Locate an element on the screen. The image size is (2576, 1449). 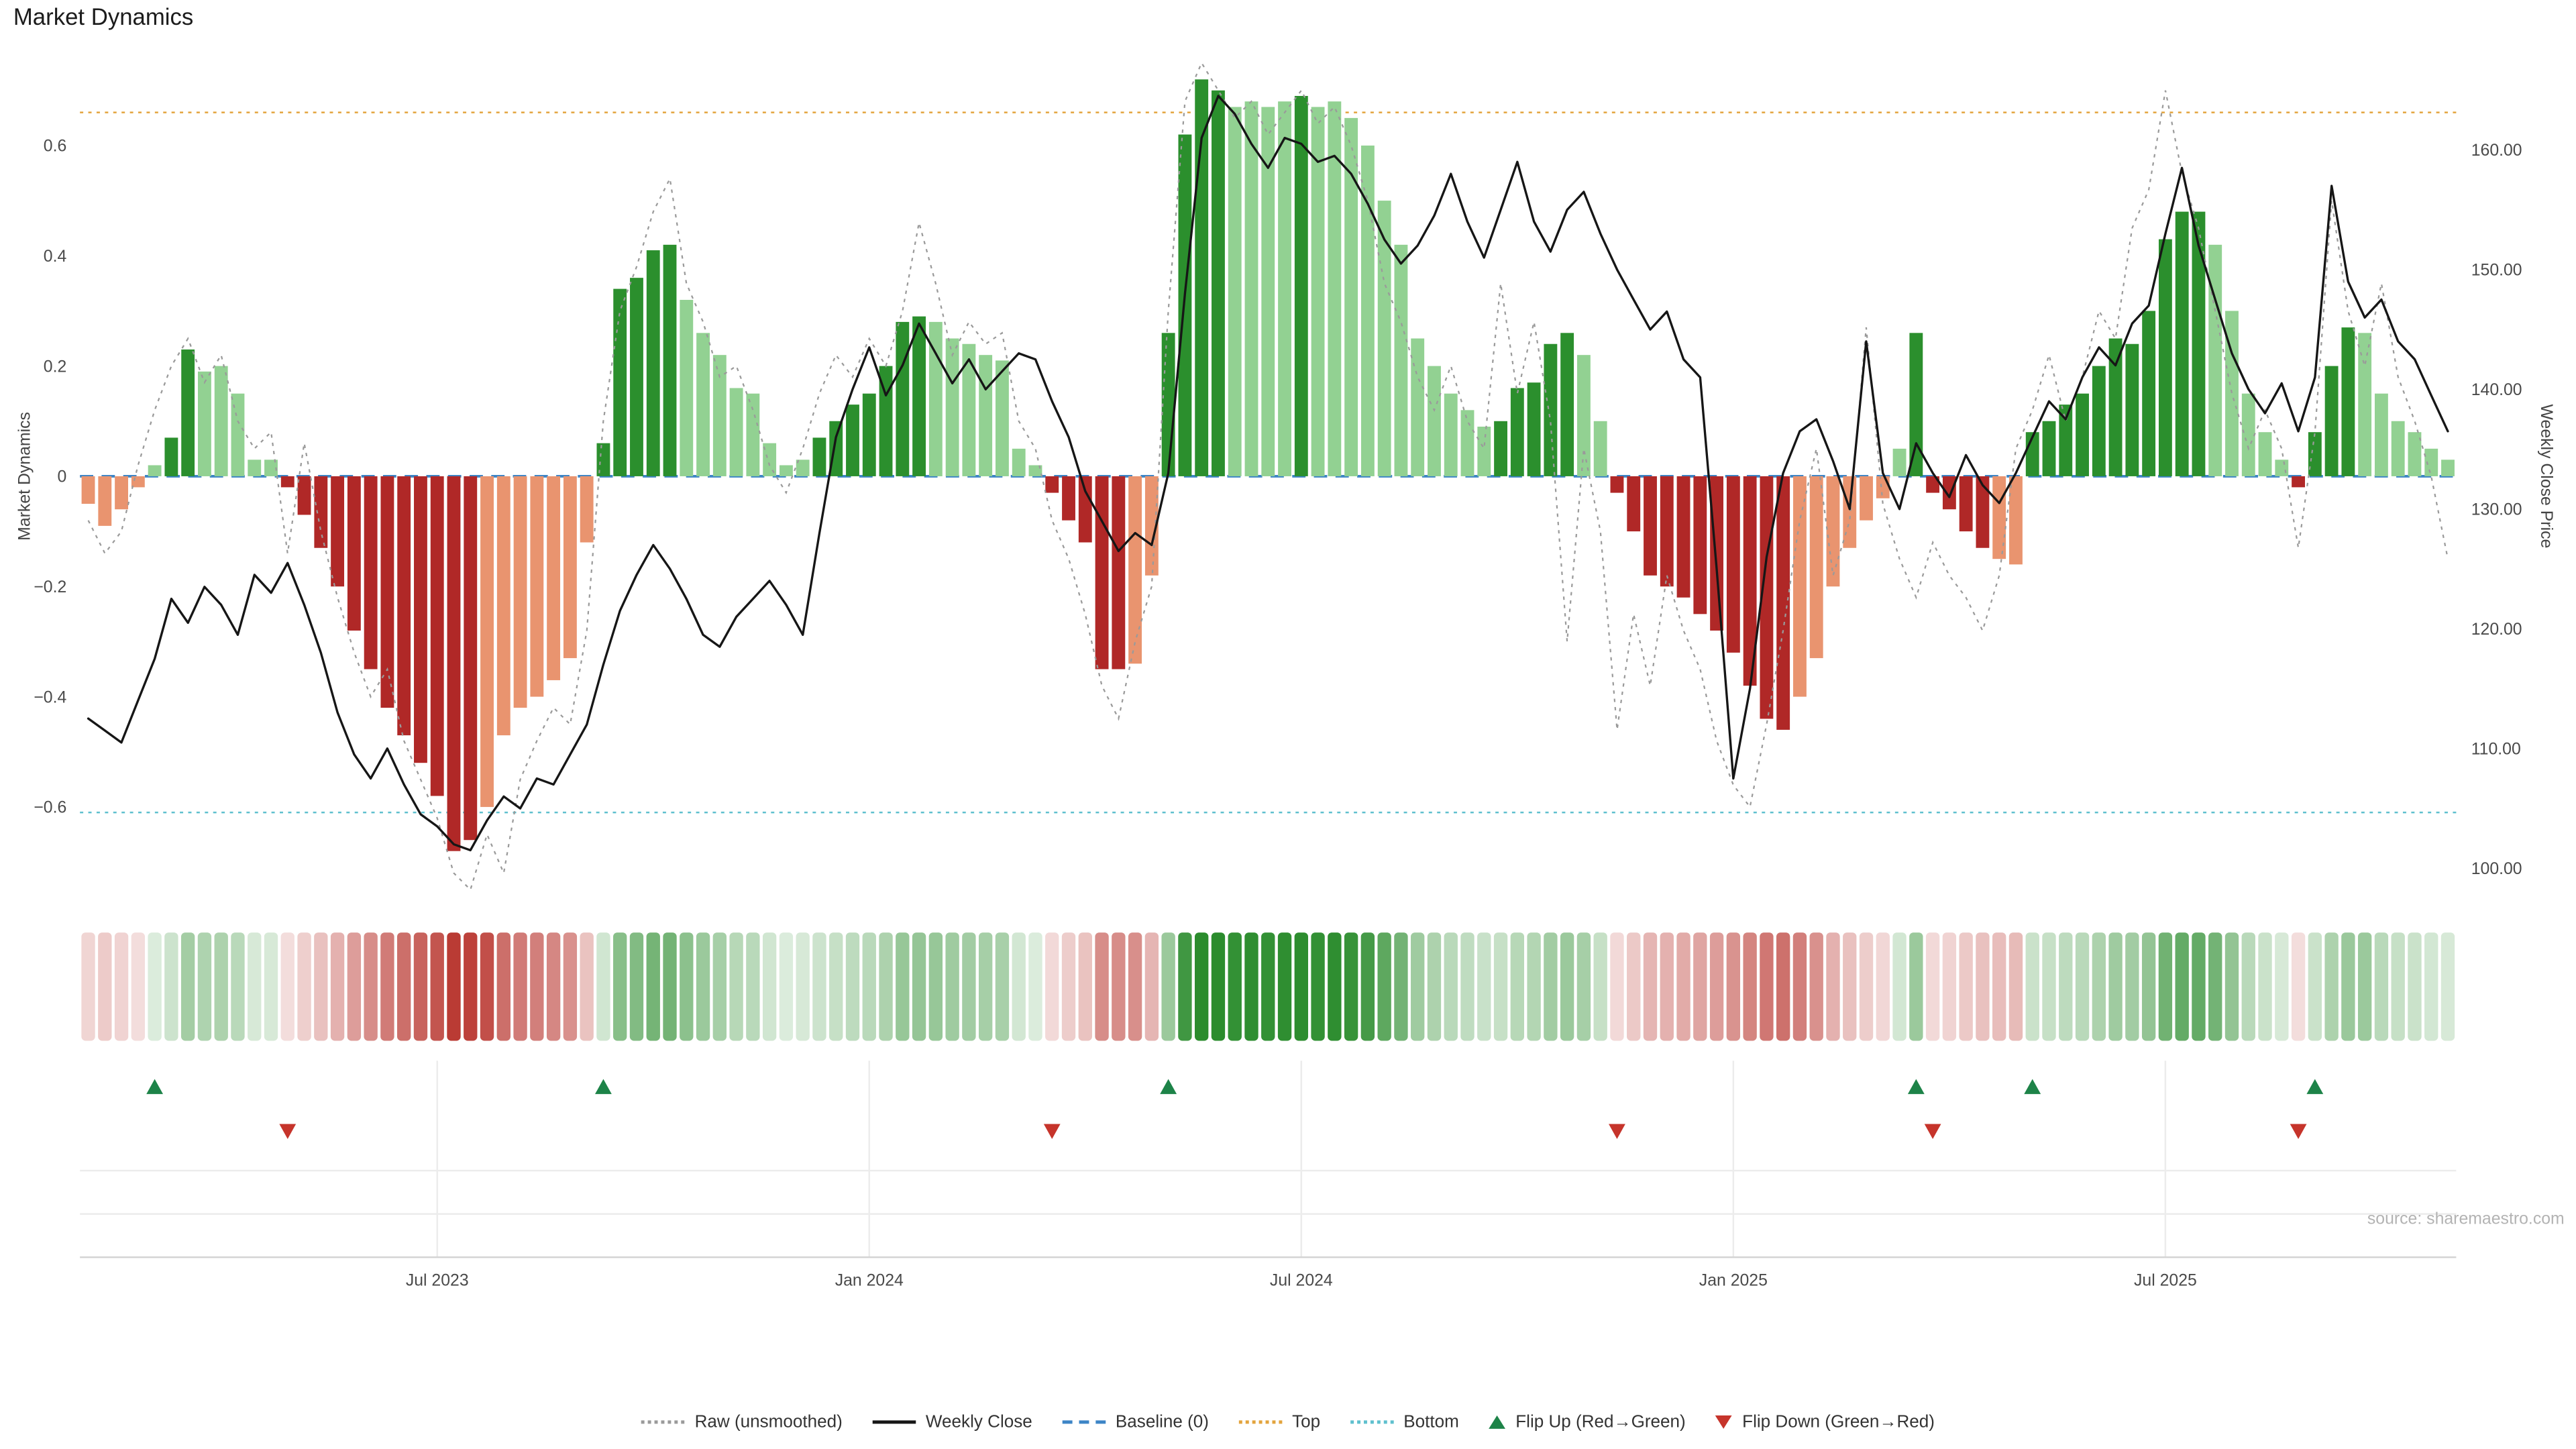
left-tick-label: 0.4 is located at coordinates (55, 257).